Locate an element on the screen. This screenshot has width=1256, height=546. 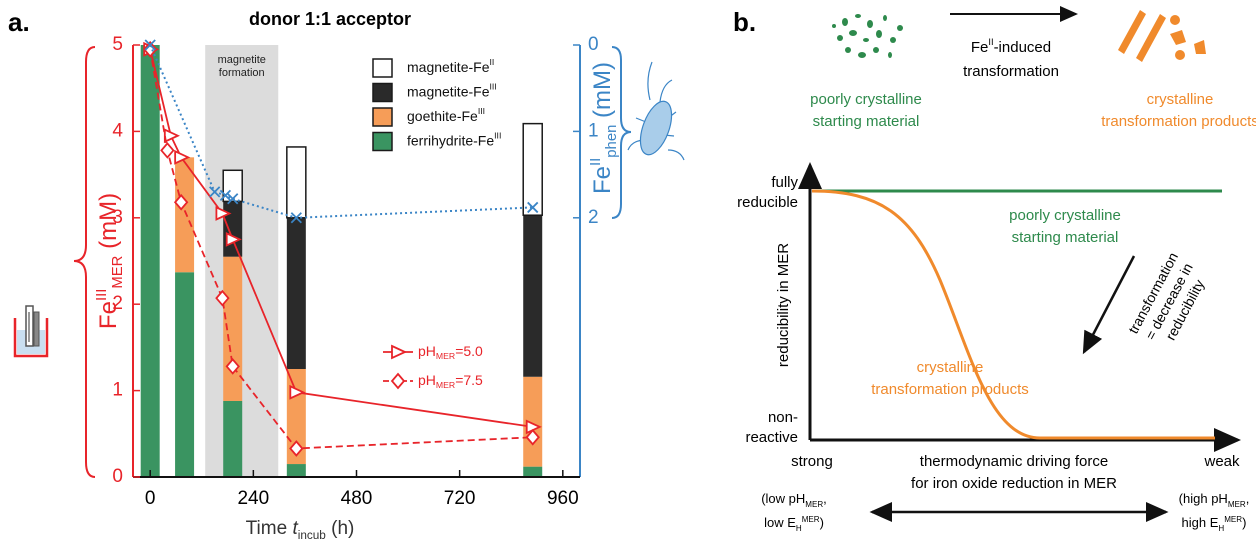
legend-marker is located at coordinates (399, 352).